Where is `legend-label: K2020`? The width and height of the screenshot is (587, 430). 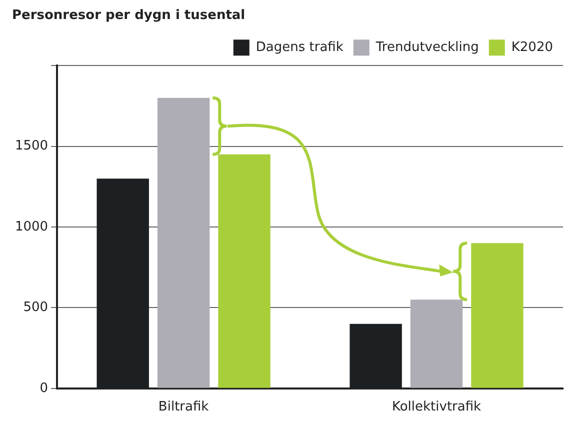
legend-label: K2020 is located at coordinates (532, 47).